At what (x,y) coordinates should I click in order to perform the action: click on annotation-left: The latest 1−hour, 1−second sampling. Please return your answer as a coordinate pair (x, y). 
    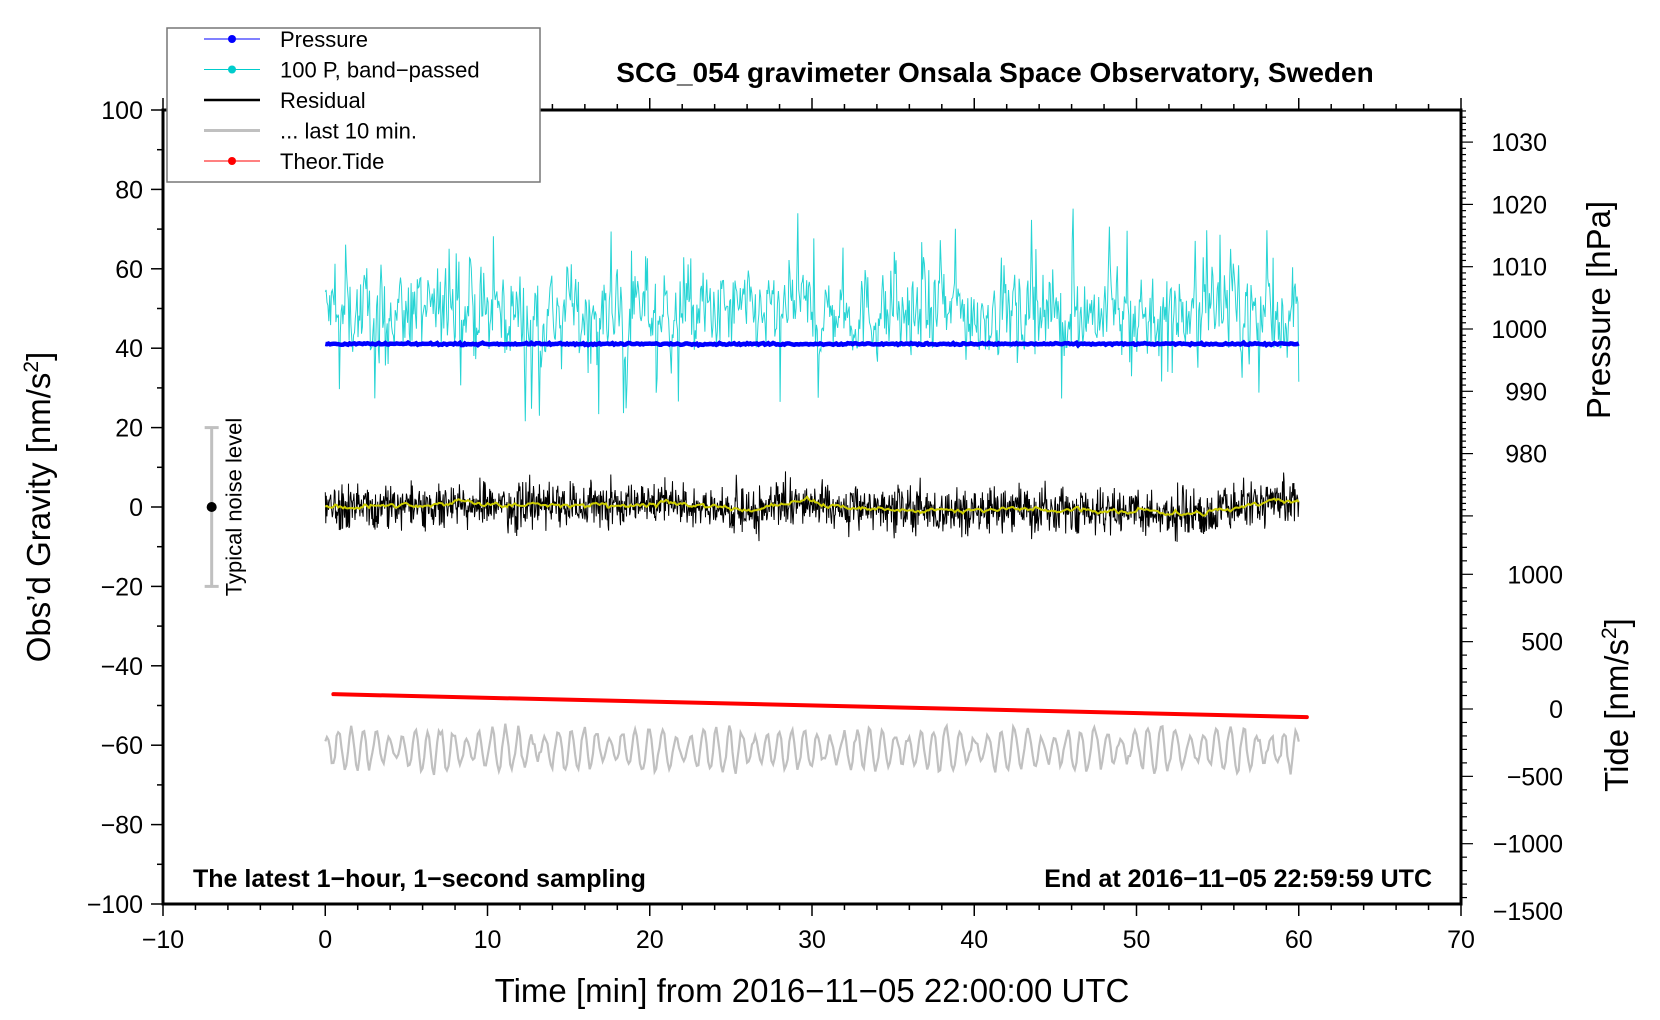
    Looking at the image, I should click on (419, 879).